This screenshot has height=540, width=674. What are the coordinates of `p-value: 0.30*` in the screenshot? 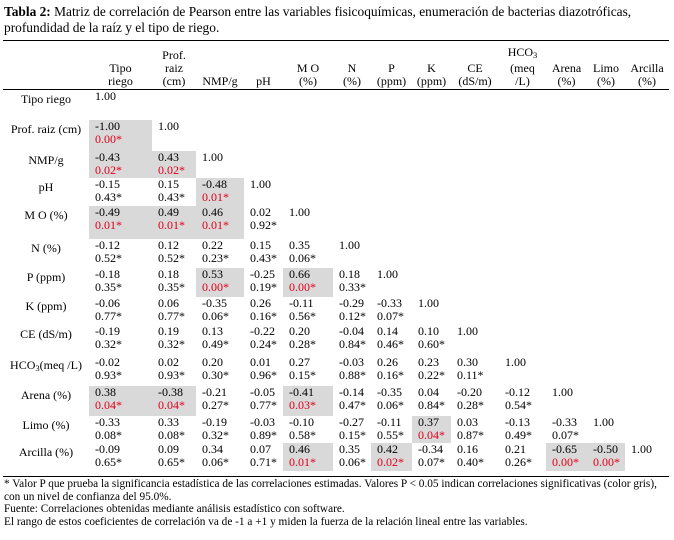 It's located at (215, 375).